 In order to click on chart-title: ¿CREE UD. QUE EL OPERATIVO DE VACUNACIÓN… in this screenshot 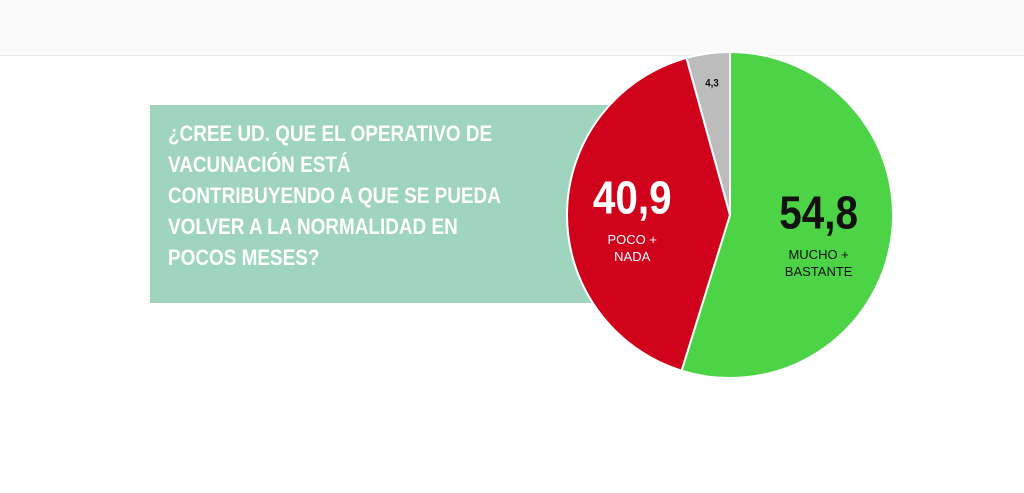, I will do `click(334, 195)`.